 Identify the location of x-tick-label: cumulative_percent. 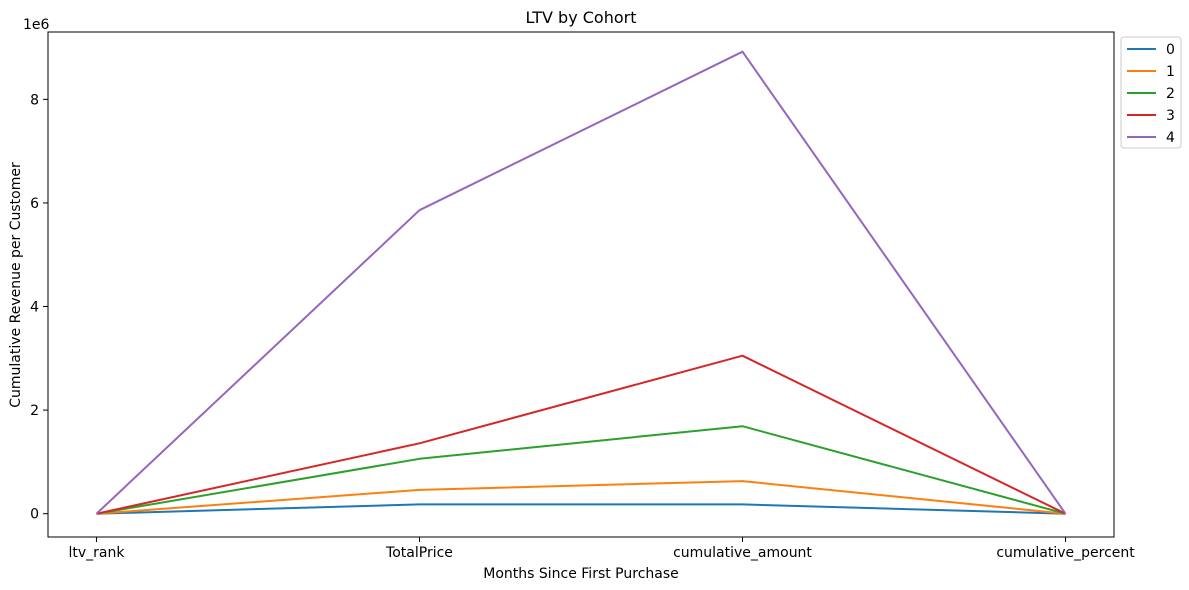
(1065, 553).